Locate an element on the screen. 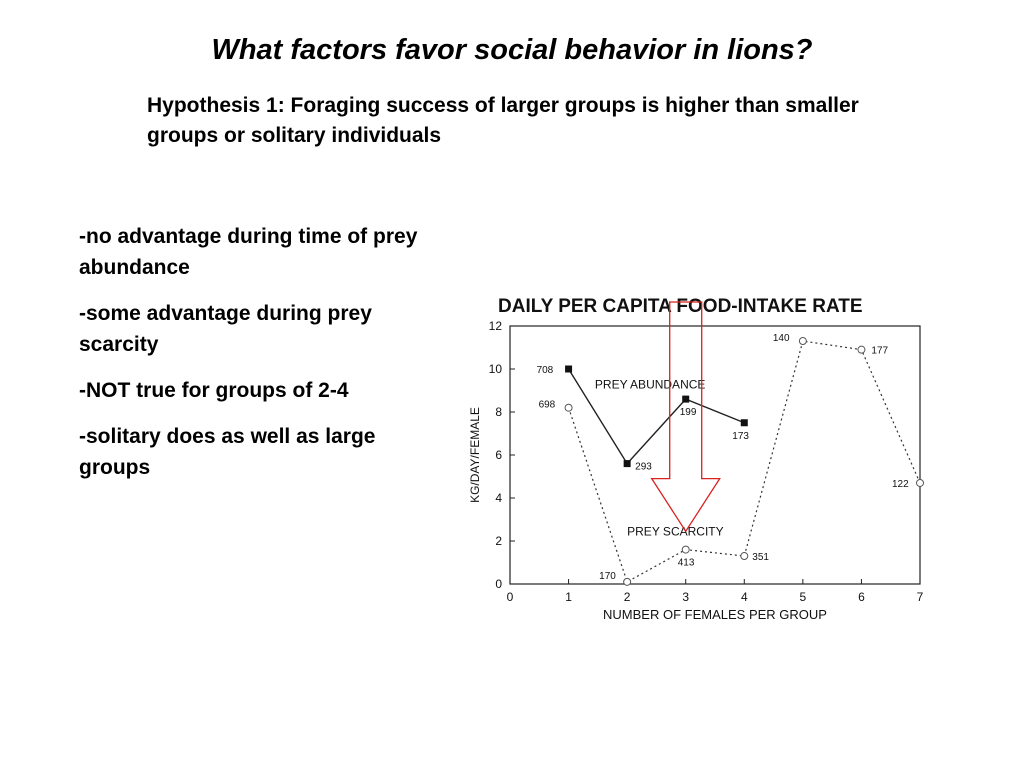 The image size is (1024, 768). data-label-prey-scarcity: 698 is located at coordinates (547, 405).